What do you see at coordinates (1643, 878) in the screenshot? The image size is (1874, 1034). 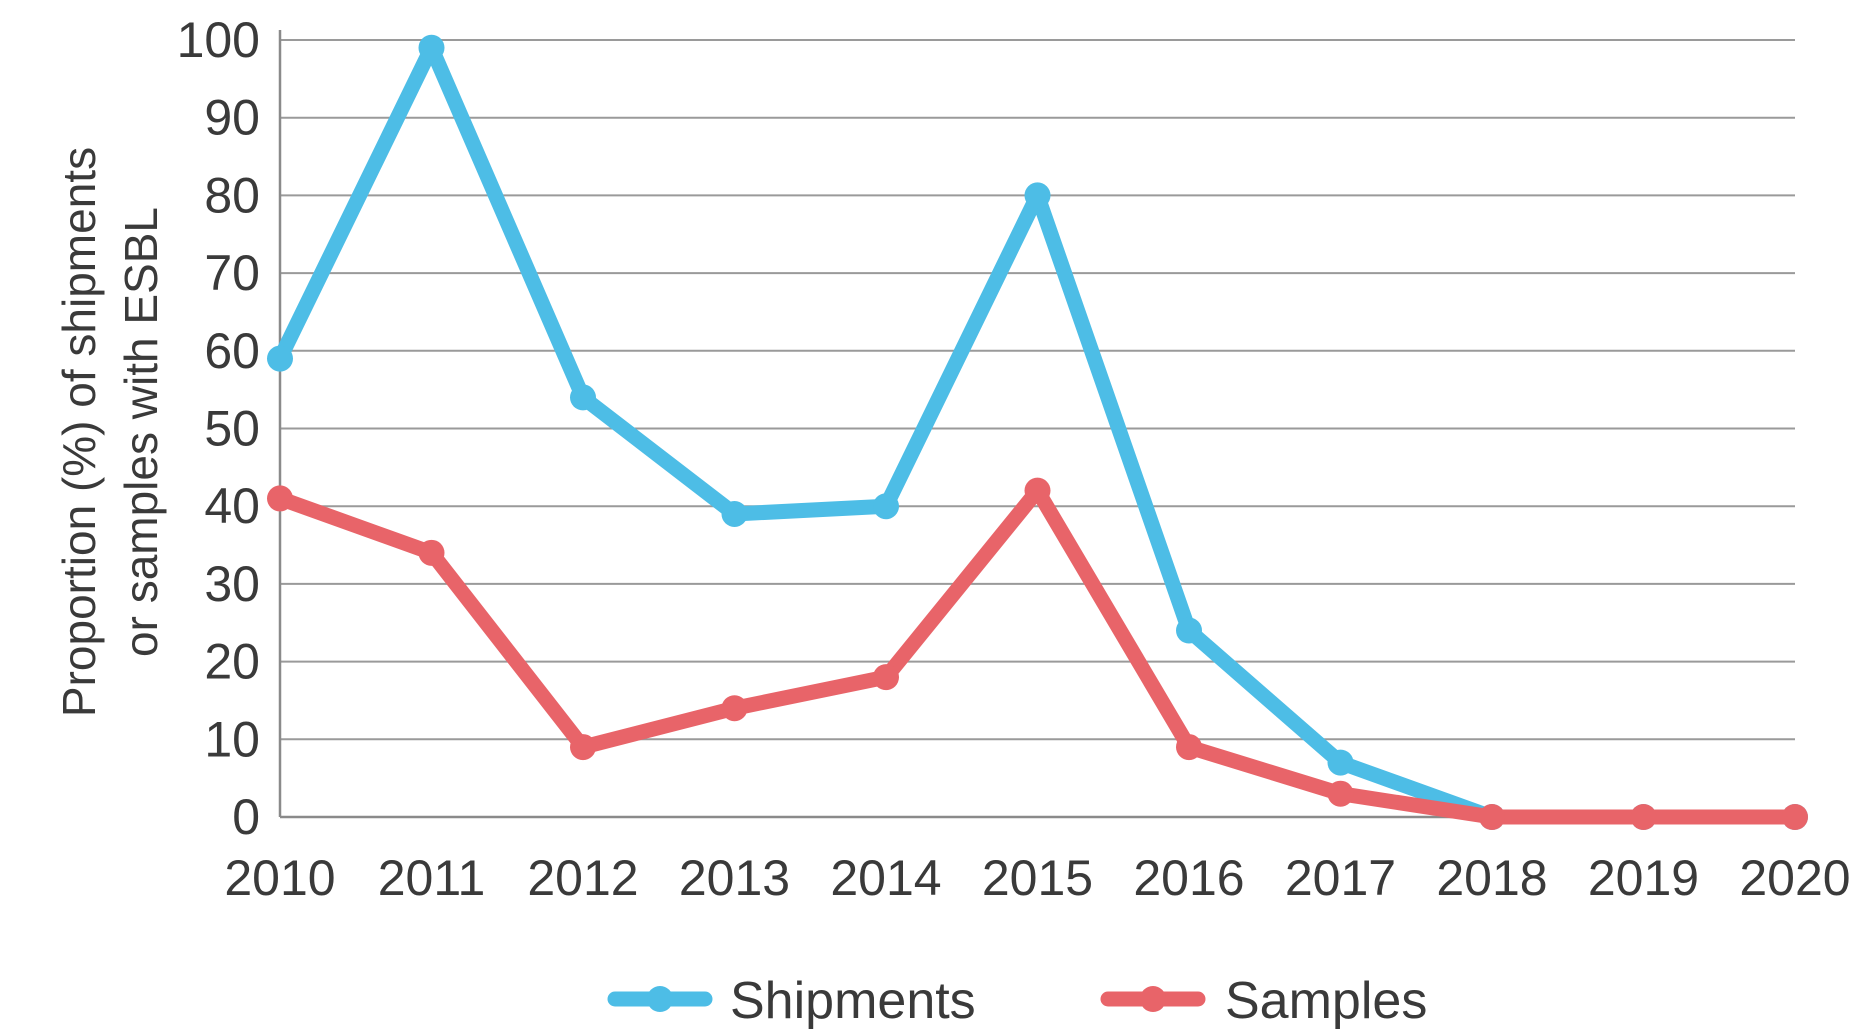 I see `x-tick-label: 2019` at bounding box center [1643, 878].